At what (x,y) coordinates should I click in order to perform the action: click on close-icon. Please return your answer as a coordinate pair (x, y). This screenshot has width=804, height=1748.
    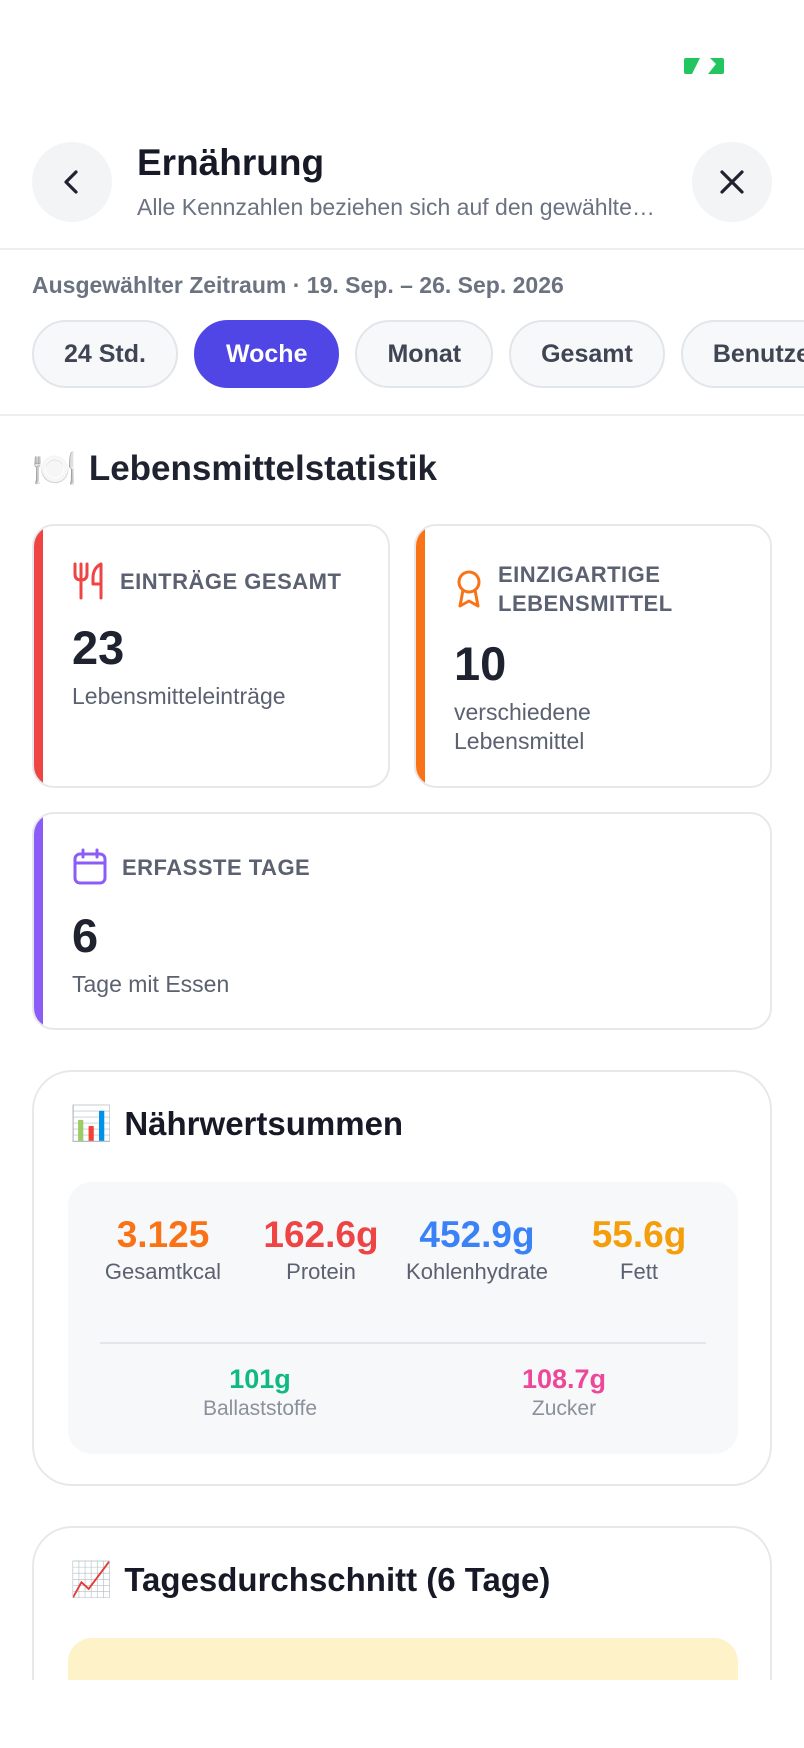
    Looking at the image, I should click on (732, 182).